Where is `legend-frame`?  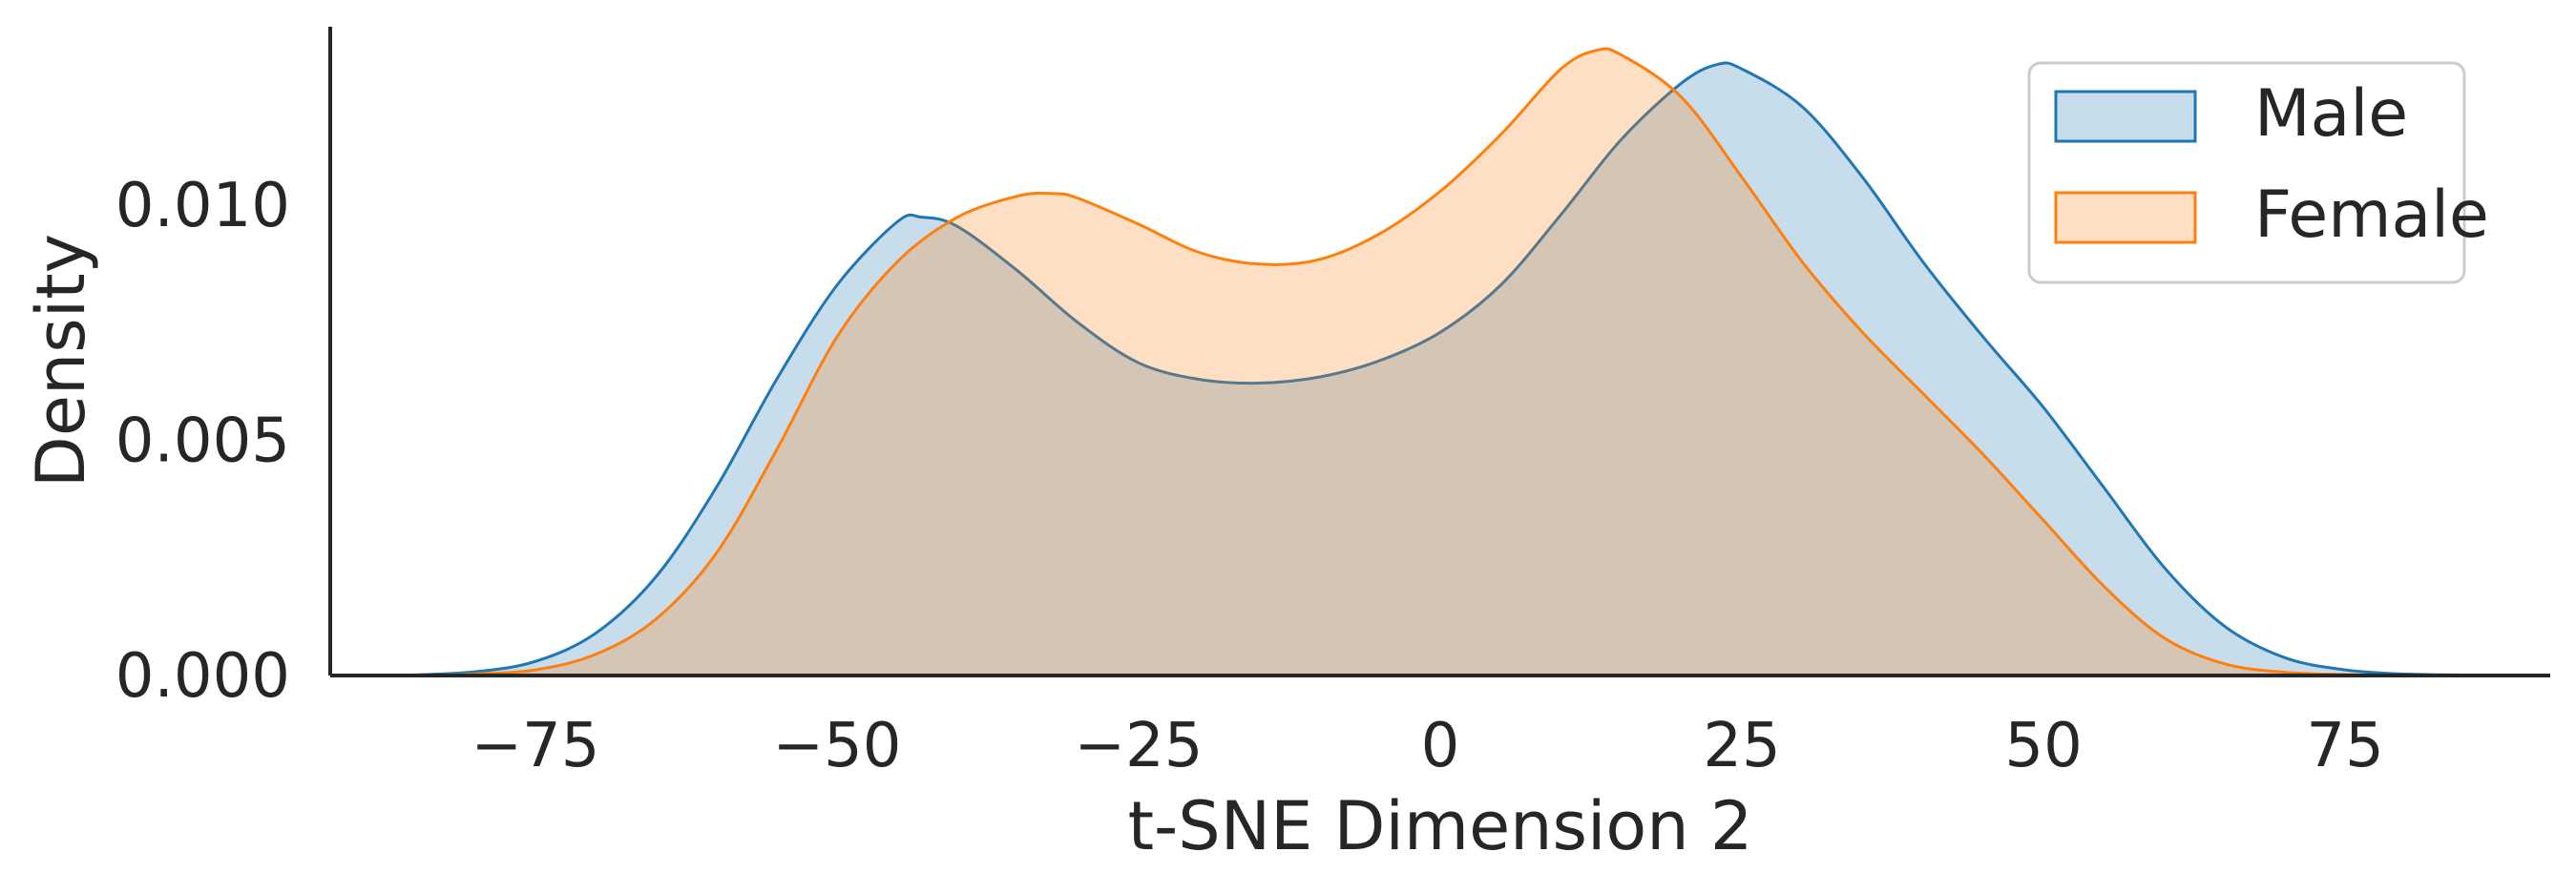 legend-frame is located at coordinates (2246, 172).